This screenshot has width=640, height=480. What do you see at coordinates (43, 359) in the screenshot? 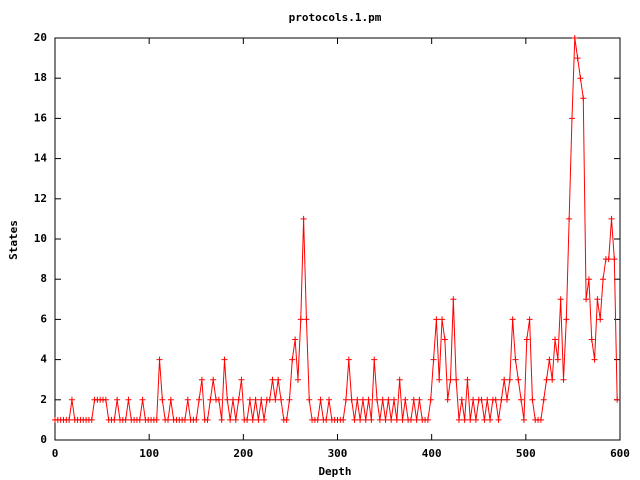
I see `y-tick-label: 4` at bounding box center [43, 359].